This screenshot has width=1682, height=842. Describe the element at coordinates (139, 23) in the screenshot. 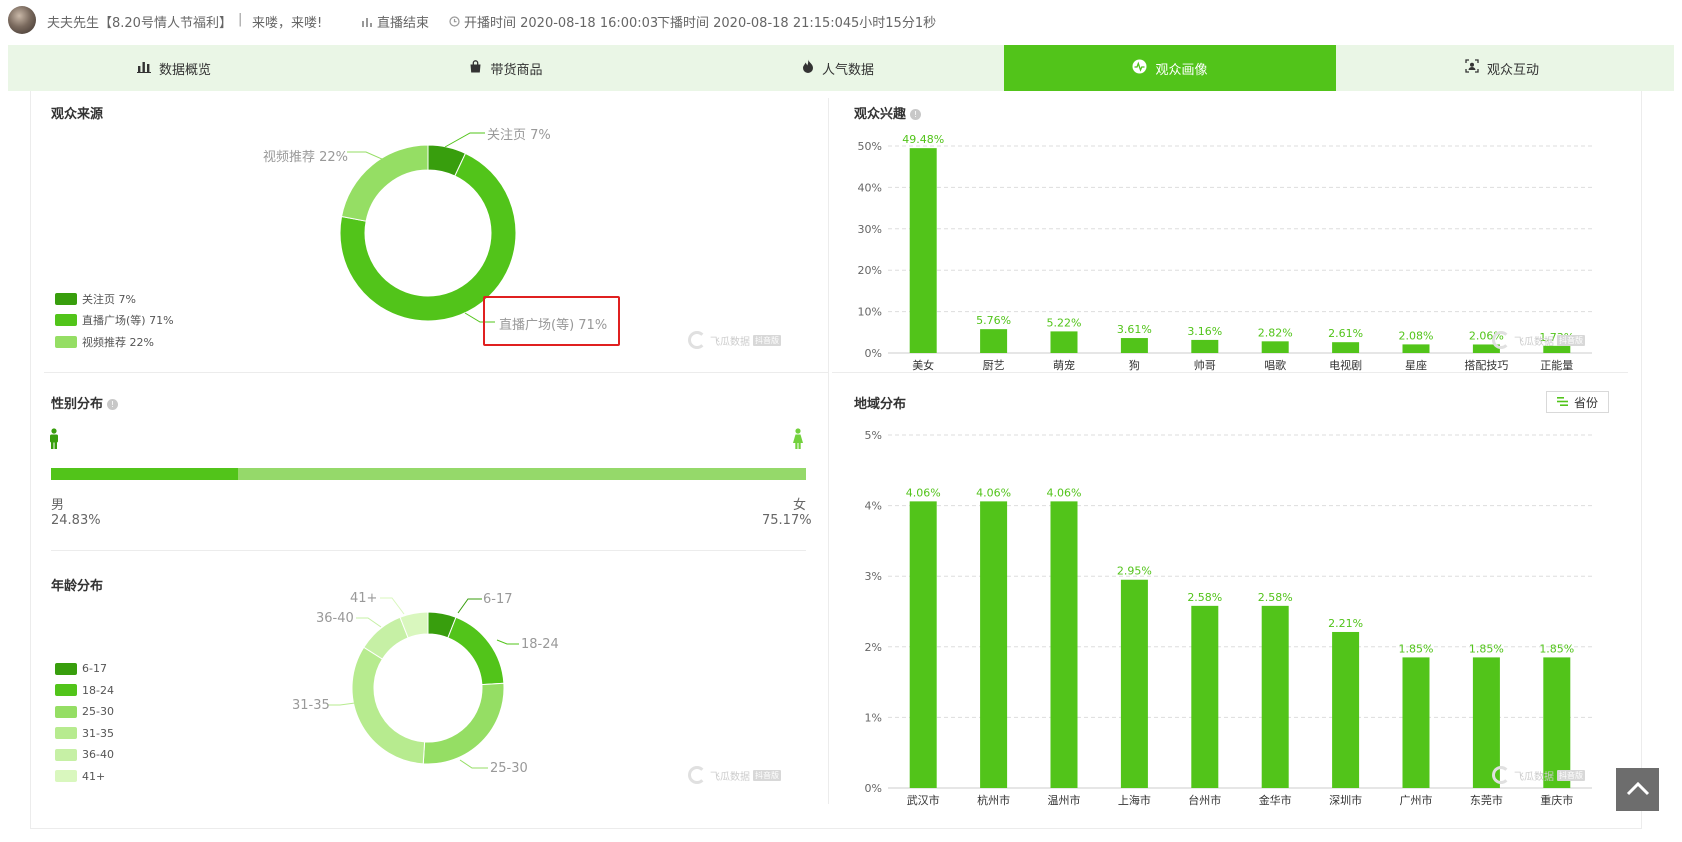

I see `streamer-name: 夫夫先生【8.20号情人节福利】` at that location.